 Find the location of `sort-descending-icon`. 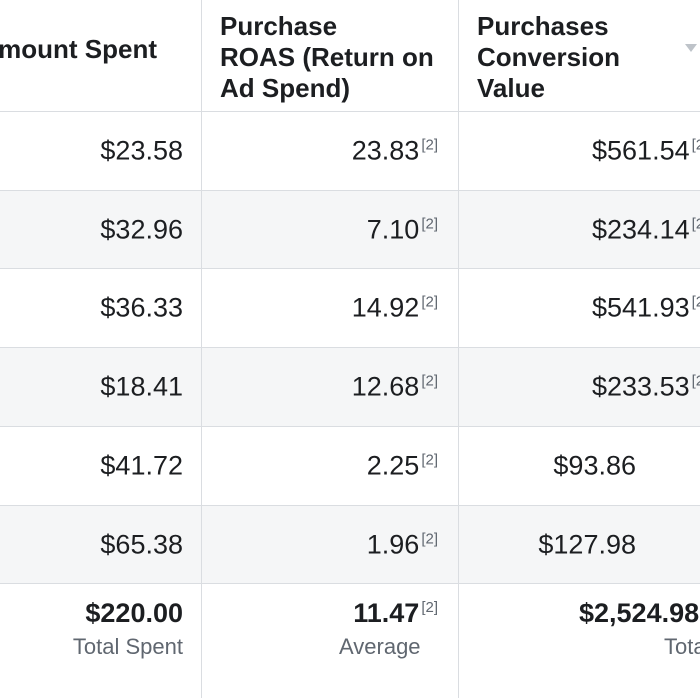

sort-descending-icon is located at coordinates (691, 48).